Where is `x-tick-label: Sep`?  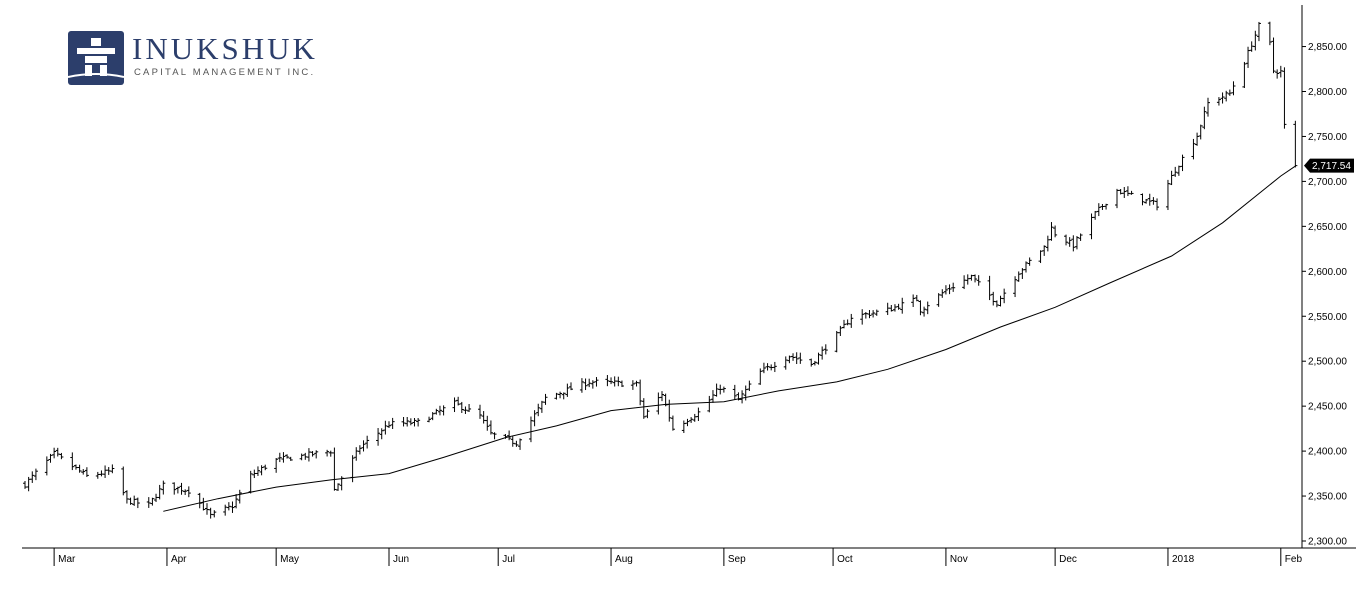
x-tick-label: Sep is located at coordinates (737, 559).